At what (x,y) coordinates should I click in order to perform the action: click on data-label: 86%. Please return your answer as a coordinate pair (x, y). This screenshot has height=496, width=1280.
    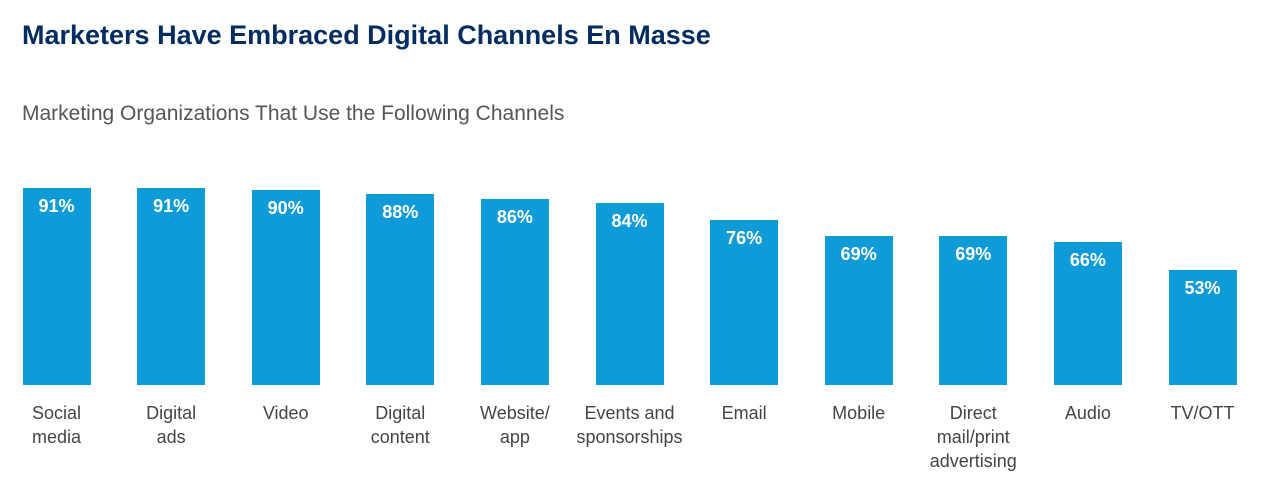
    Looking at the image, I should click on (514, 216).